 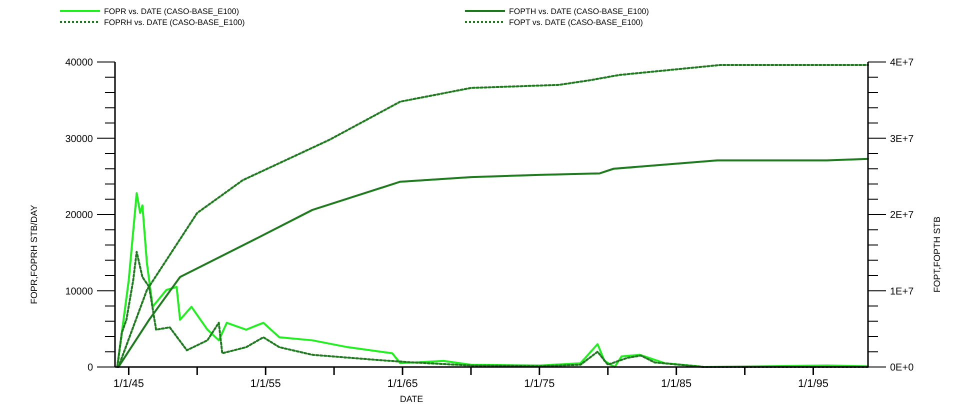 I want to click on legend-label: FOPTH vs. DATE (CASO-BASE_E100), so click(x=579, y=11).